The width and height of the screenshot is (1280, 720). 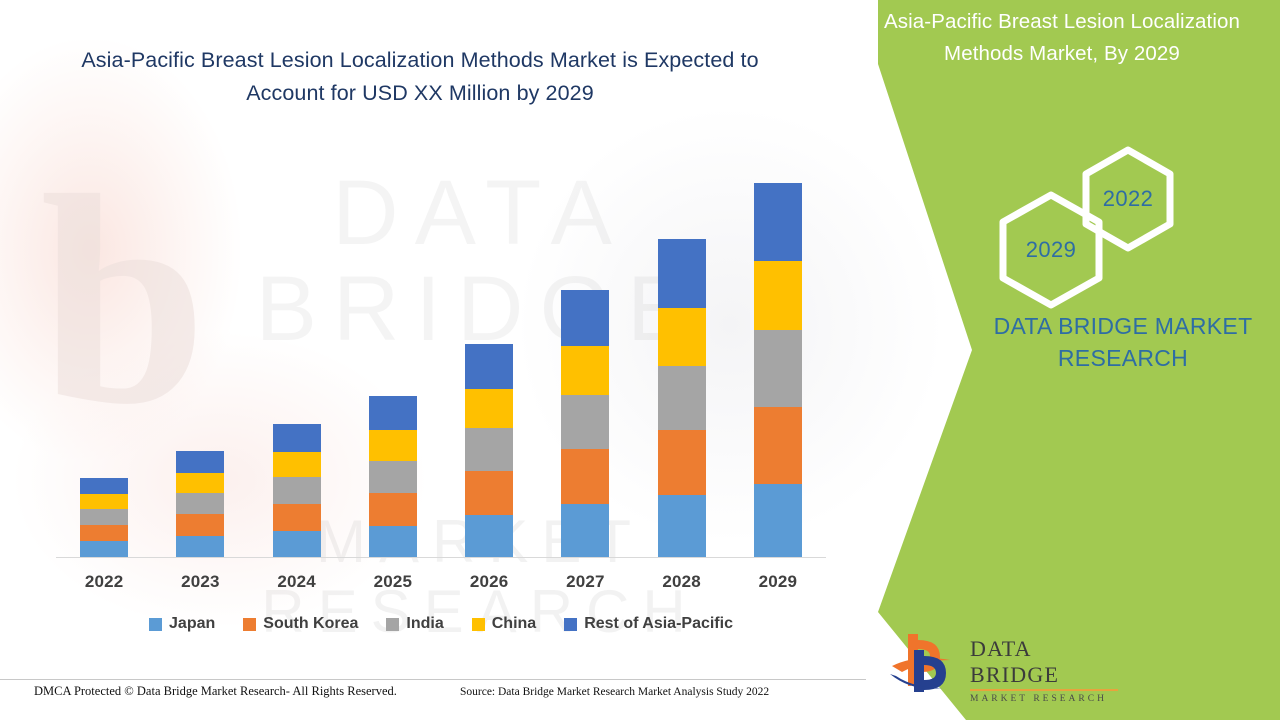 I want to click on legend-label: India, so click(x=425, y=623).